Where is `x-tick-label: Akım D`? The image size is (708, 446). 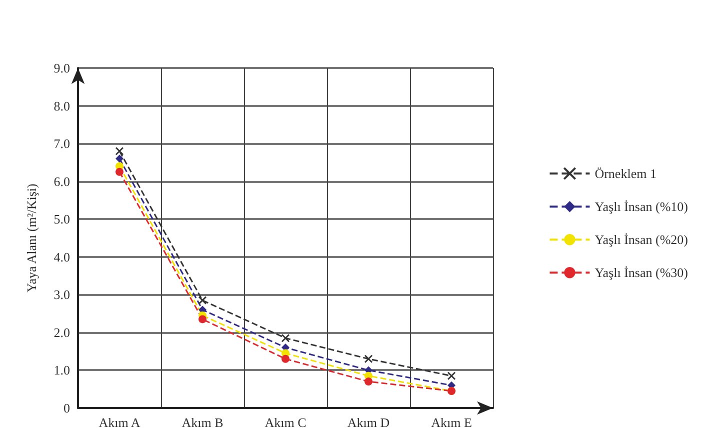
x-tick-label: Akım D is located at coordinates (368, 422).